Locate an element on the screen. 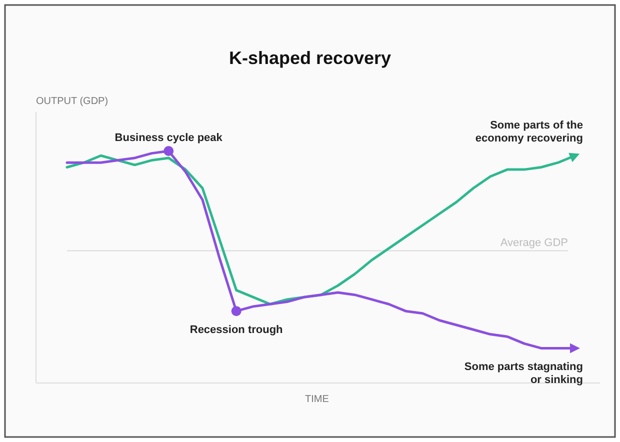  x-axis-title: TIME is located at coordinates (317, 399).